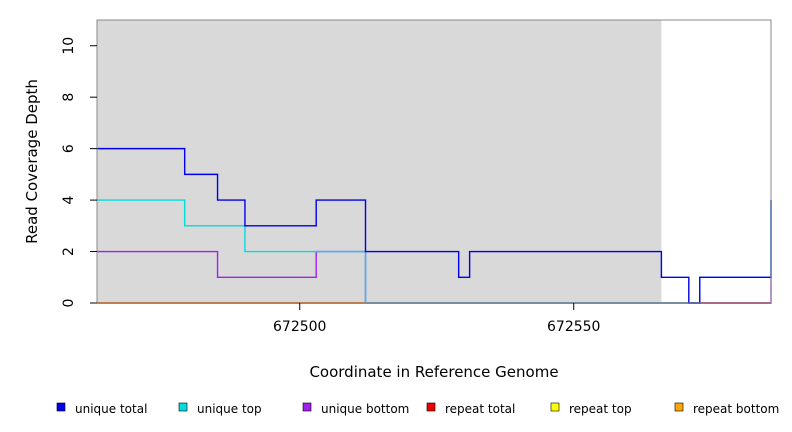 The height and width of the screenshot is (432, 792). Describe the element at coordinates (573, 327) in the screenshot. I see `x-tick-label: 672550` at that location.